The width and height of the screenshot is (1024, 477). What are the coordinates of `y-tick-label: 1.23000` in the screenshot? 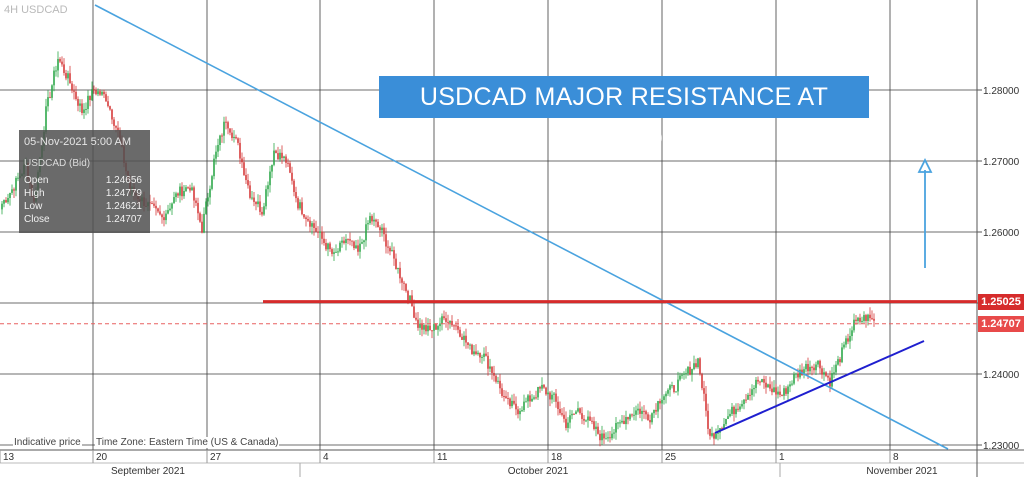 It's located at (1001, 446).